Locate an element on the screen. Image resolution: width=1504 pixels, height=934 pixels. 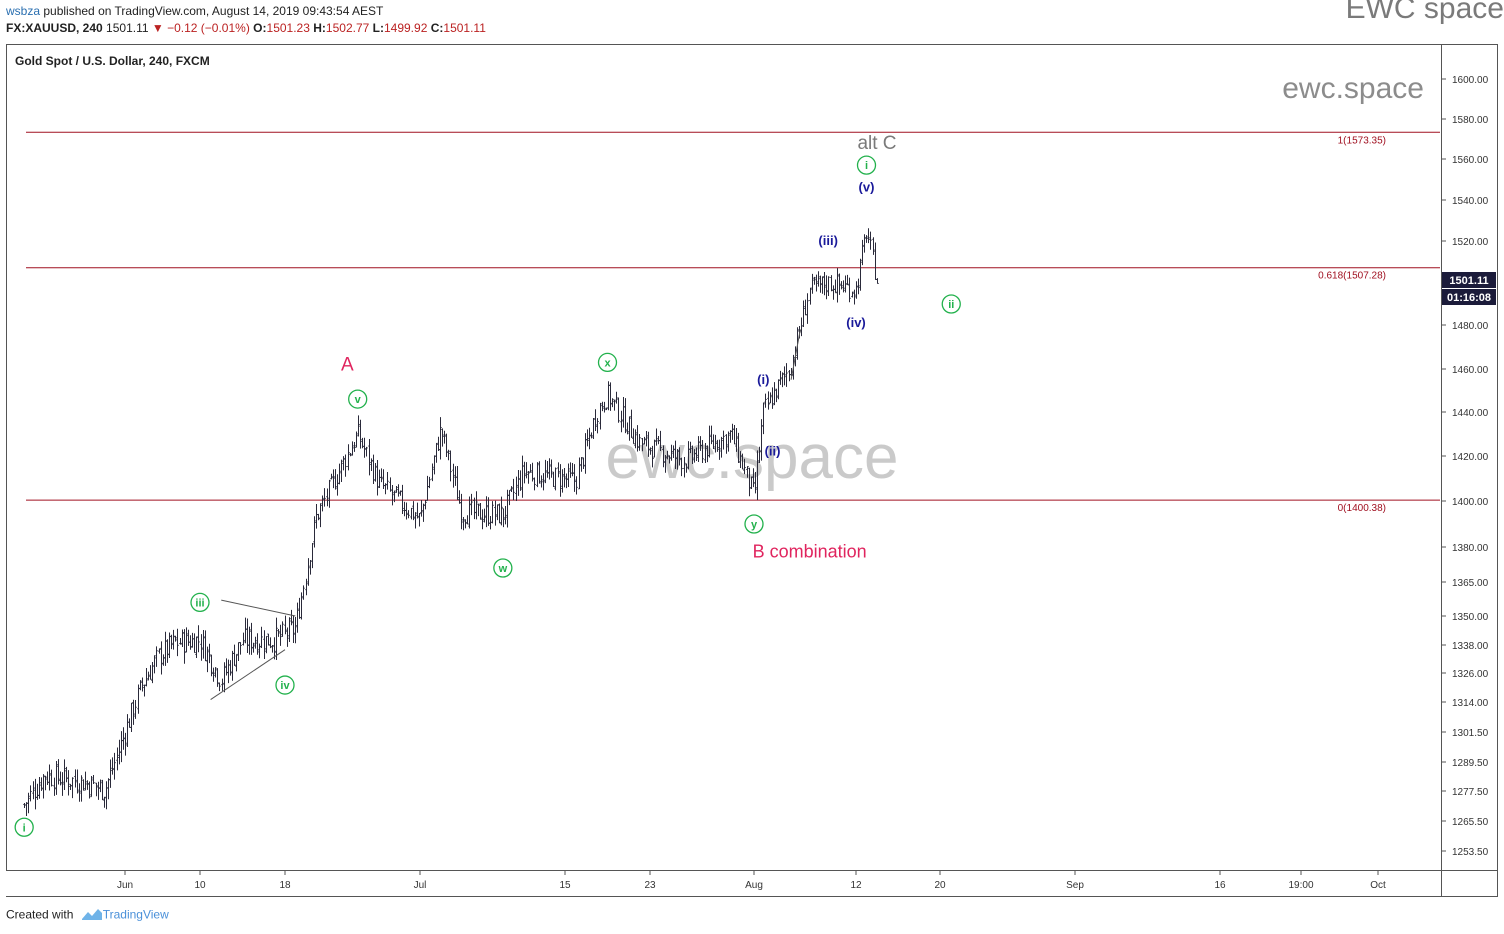
price-tick-label: 1350.00 is located at coordinates (1470, 617).